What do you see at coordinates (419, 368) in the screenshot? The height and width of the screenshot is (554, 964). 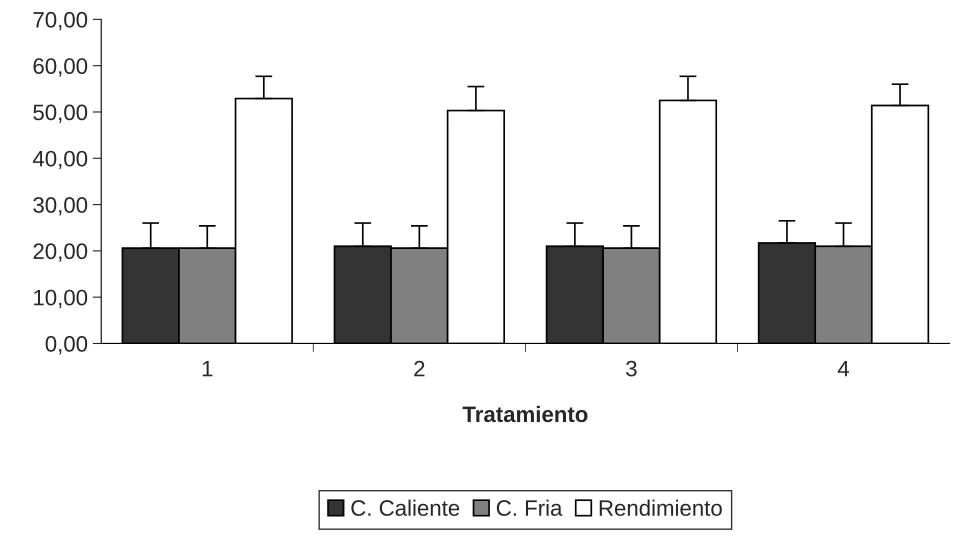 I see `x-tick-label: 2` at bounding box center [419, 368].